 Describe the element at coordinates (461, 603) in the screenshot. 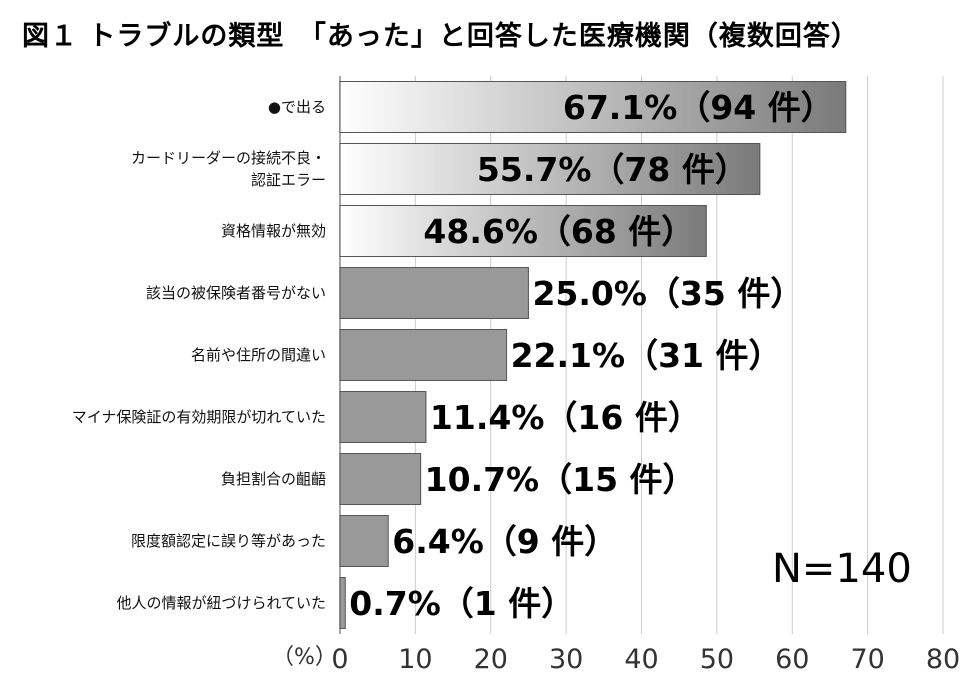

I see `data-label: 0.7%（1 件）` at that location.